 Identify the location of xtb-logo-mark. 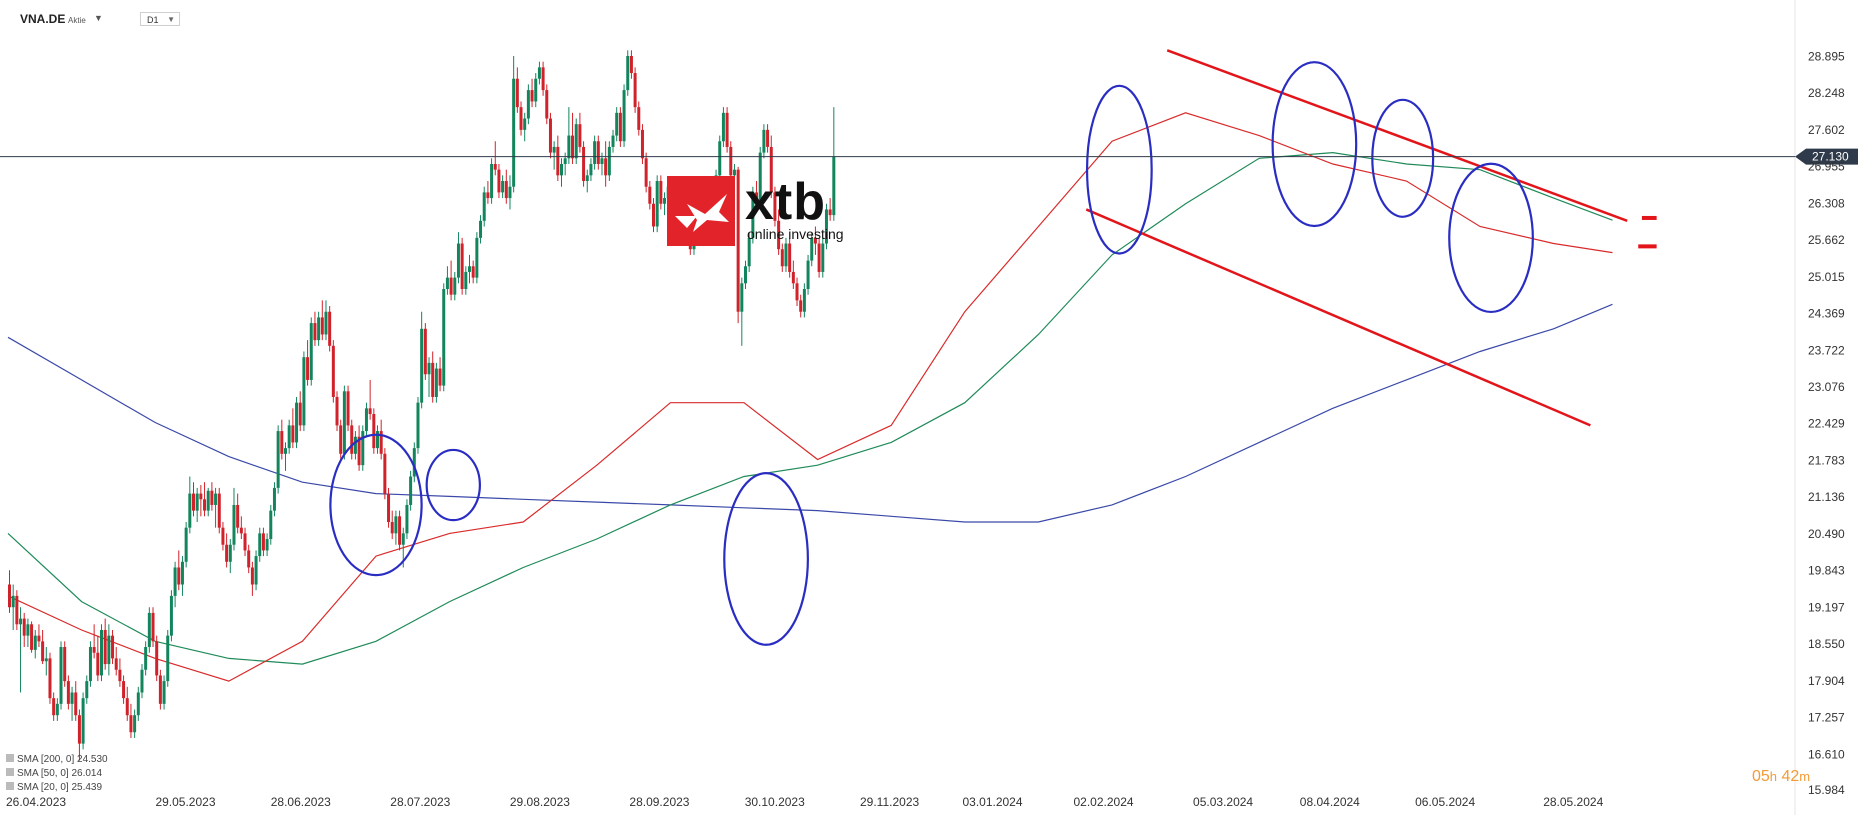
(701, 211).